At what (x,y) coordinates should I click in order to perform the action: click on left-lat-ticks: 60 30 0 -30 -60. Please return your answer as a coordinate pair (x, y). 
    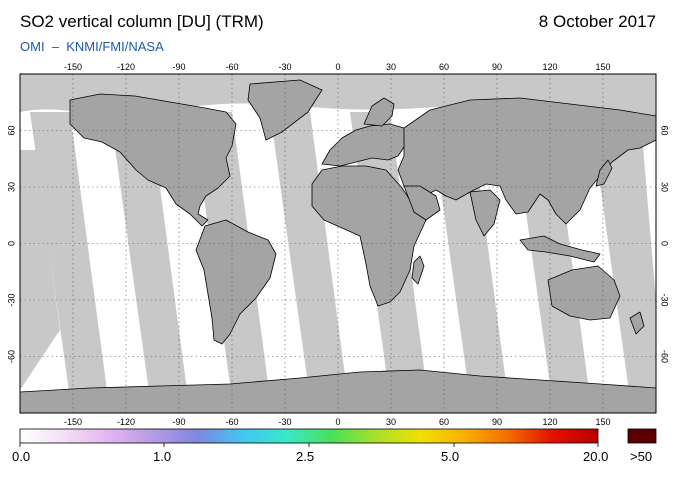
    Looking at the image, I should click on (11, 244).